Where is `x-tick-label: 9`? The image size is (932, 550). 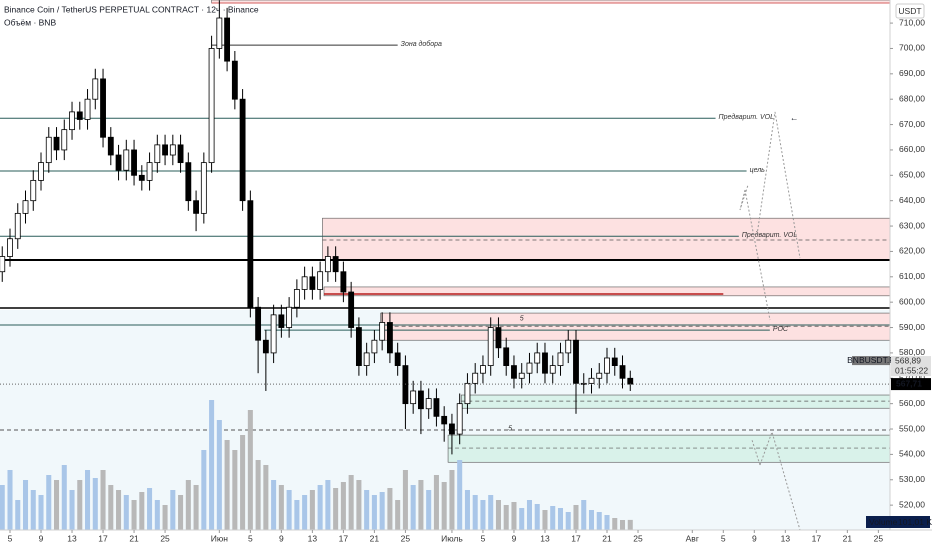
x-tick-label: 9 is located at coordinates (41, 538).